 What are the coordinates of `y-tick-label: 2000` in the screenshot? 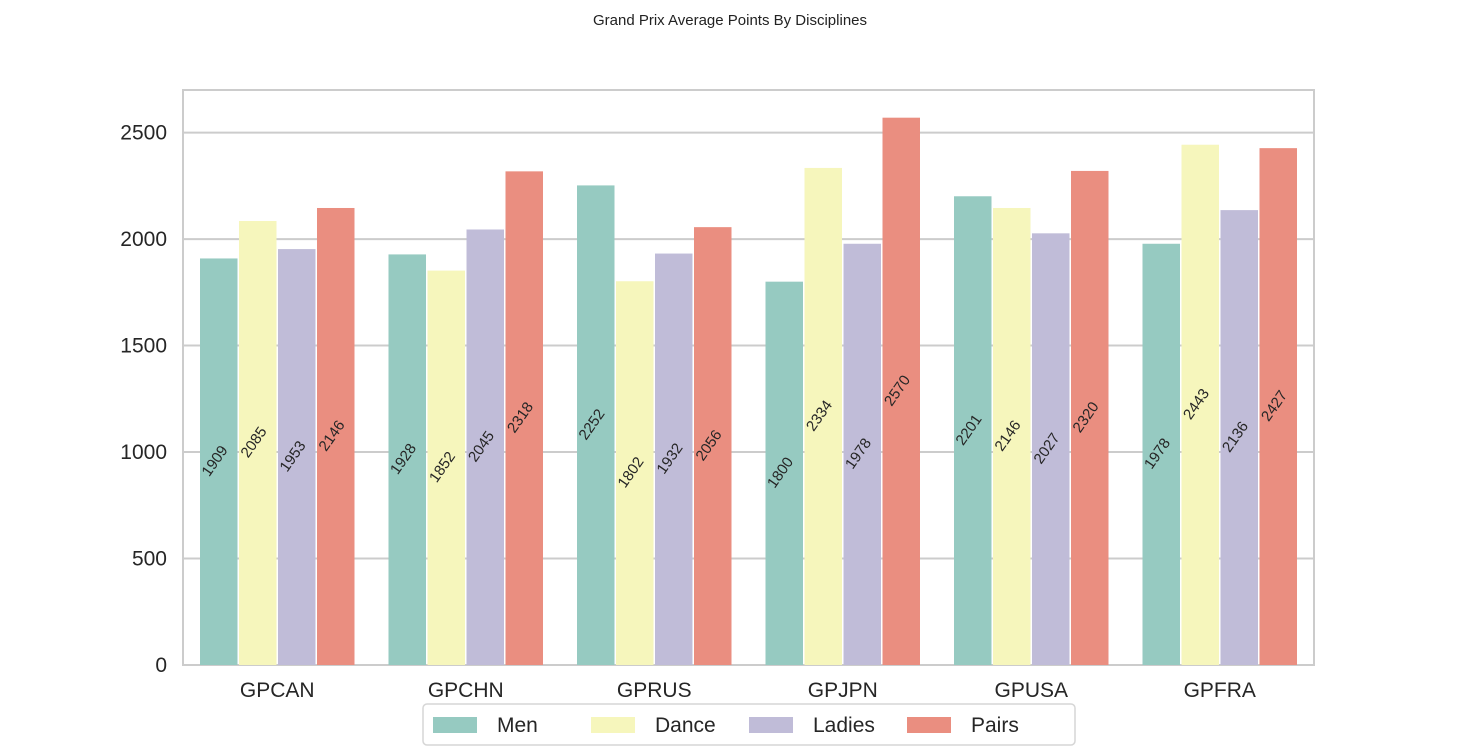 It's located at (143, 239).